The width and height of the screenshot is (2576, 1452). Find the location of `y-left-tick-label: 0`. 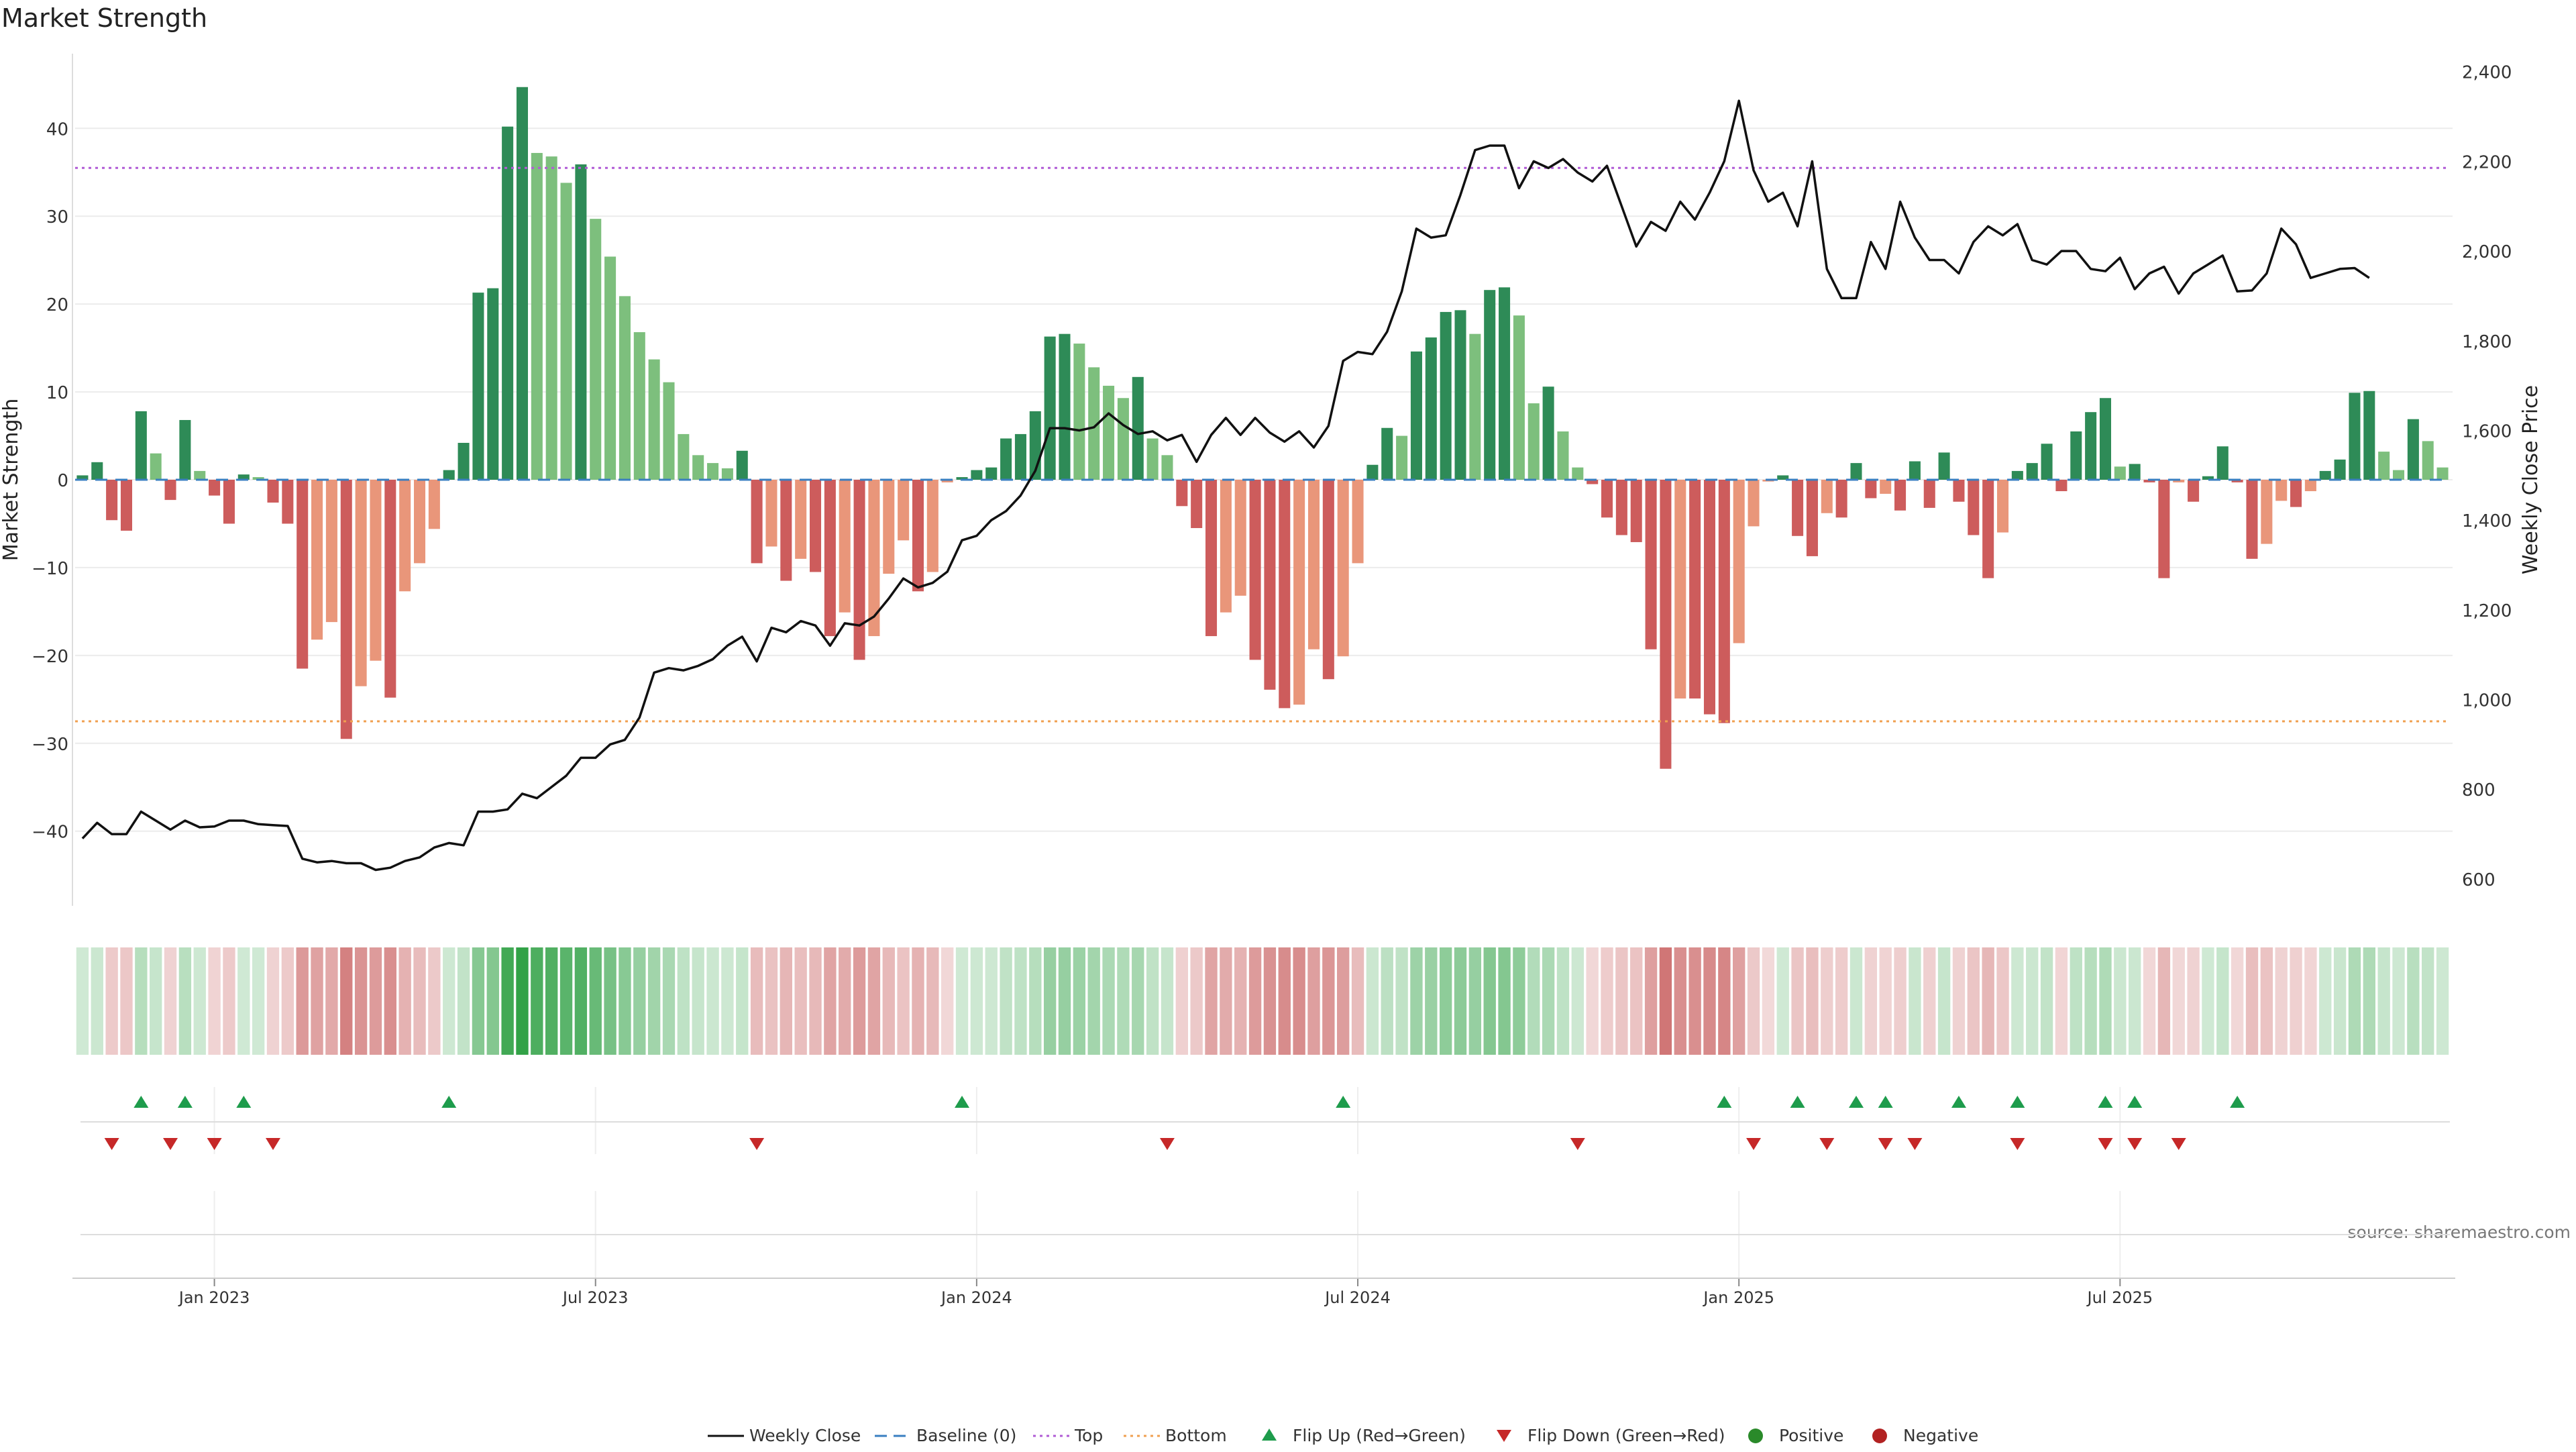

y-left-tick-label: 0 is located at coordinates (62, 481).